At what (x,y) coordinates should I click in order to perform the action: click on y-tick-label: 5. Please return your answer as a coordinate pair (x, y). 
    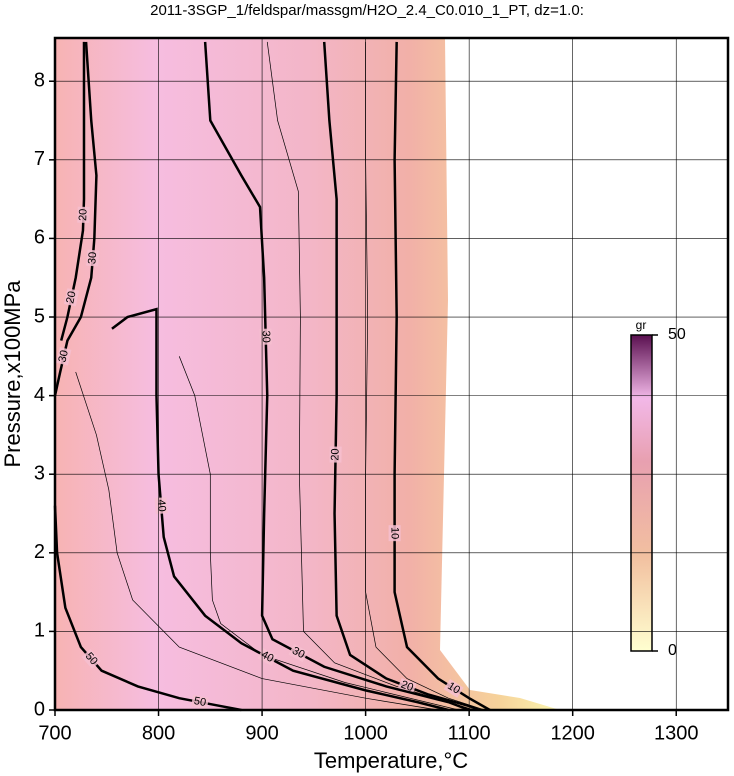
    Looking at the image, I should click on (39, 316).